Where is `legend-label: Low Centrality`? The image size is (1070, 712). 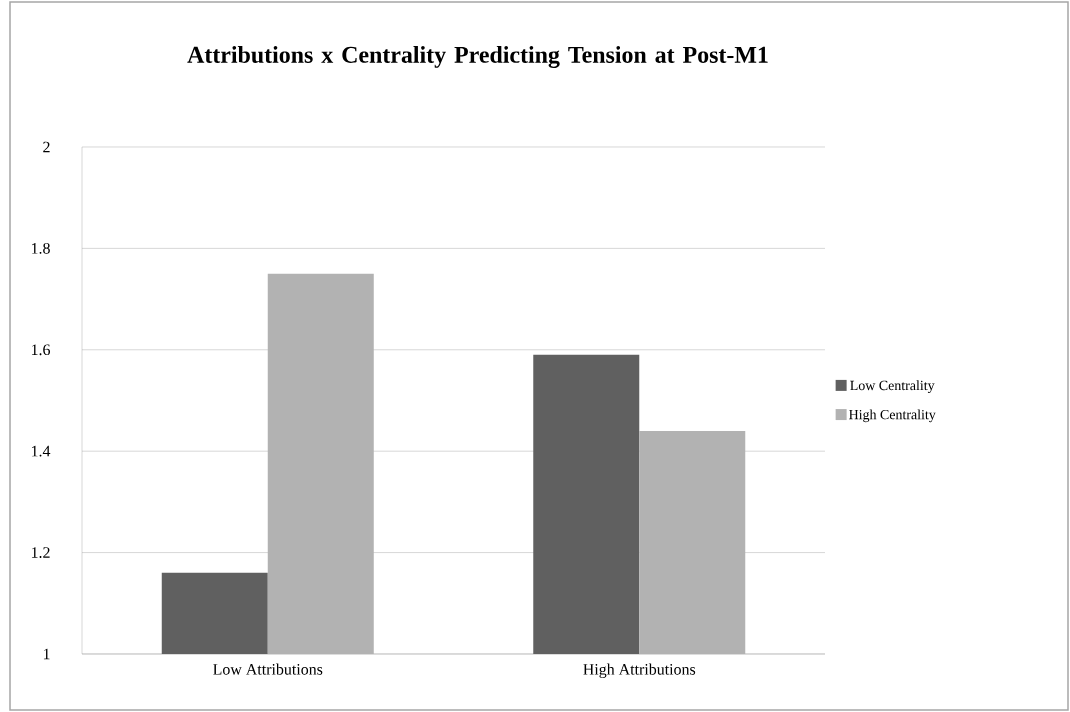
legend-label: Low Centrality is located at coordinates (892, 387).